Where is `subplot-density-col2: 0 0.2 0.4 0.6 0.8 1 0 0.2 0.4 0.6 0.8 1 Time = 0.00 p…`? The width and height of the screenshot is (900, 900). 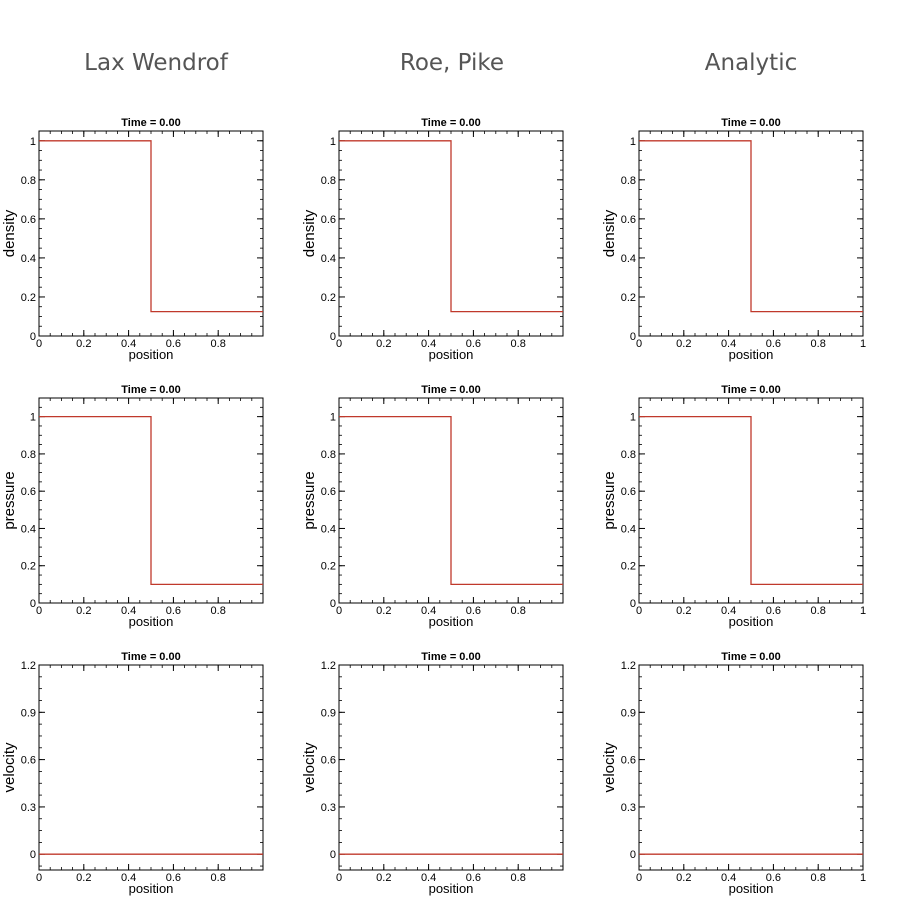 subplot-density-col2: 0 0.2 0.4 0.6 0.8 1 0 0.2 0.4 0.6 0.8 1 Time = 0.00 p… is located at coordinates (733, 239).